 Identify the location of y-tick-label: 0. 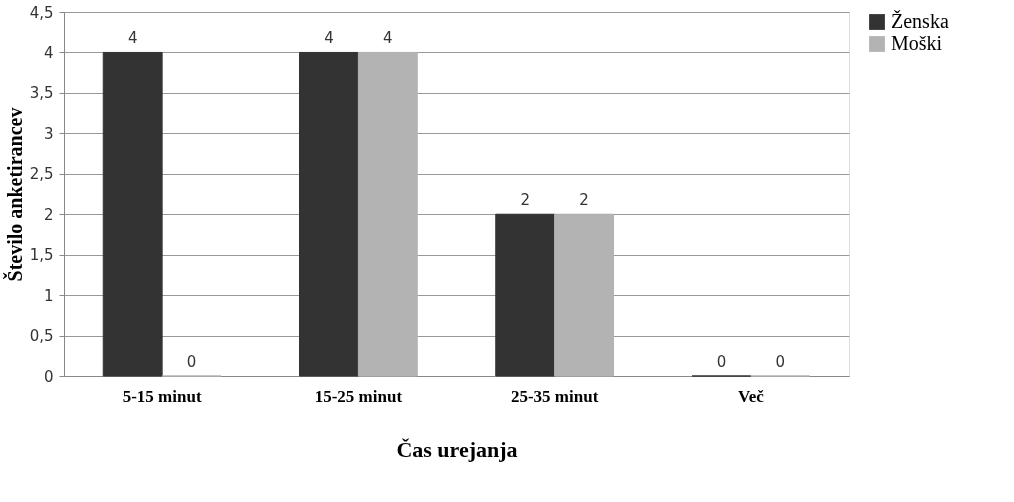
(48, 376).